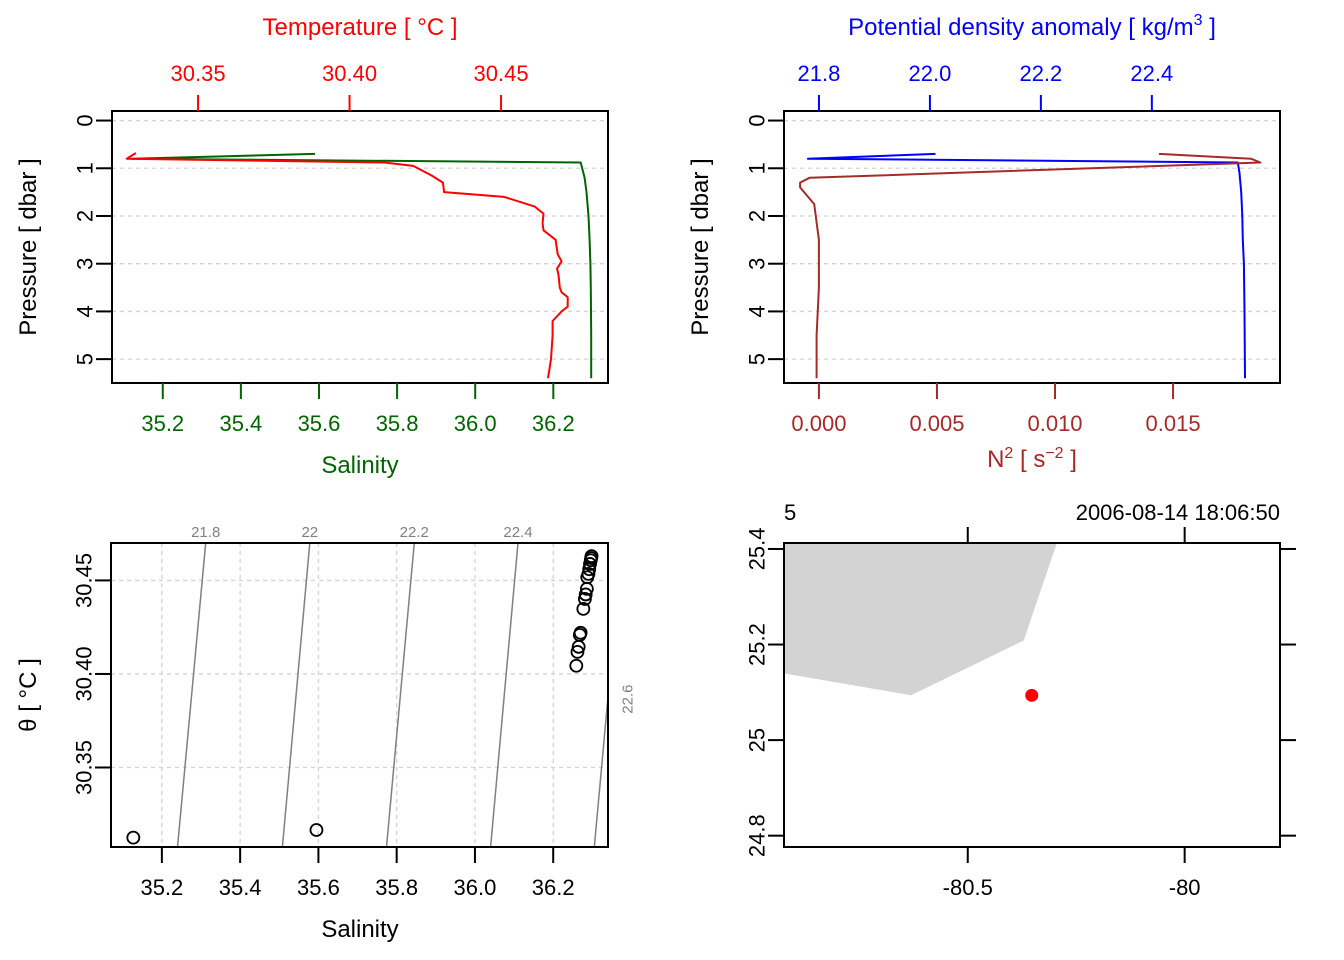 This screenshot has width=1344, height=960. Describe the element at coordinates (996, 409) in the screenshot. I see `bottom-axis: 0.000 0.005 0.010 0.015` at that location.